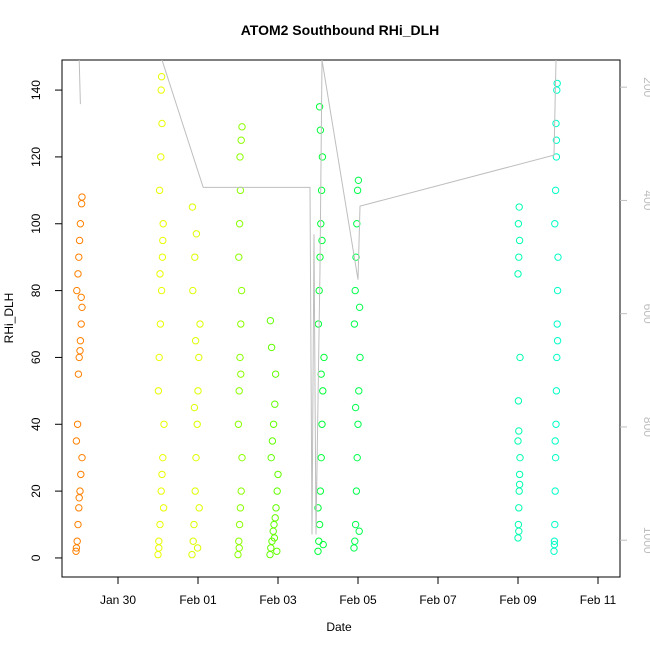 Image resolution: width=650 pixels, height=650 pixels. I want to click on y2-tick-label: 400, so click(645, 200).